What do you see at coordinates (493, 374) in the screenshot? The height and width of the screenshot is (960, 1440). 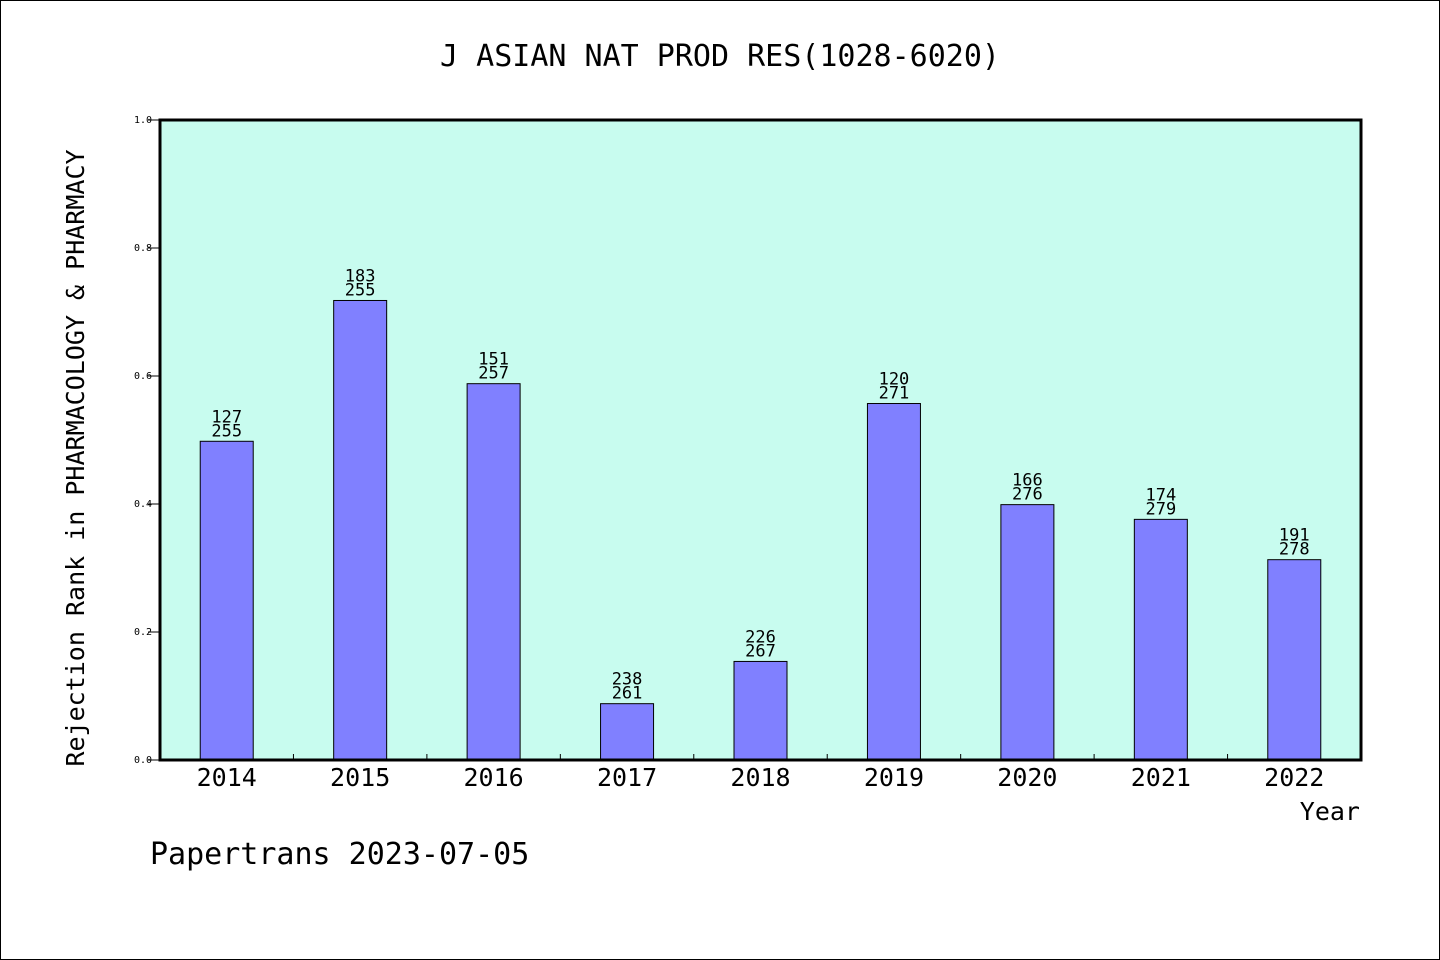 I see `bar-label-bottom-2016: 257` at bounding box center [493, 374].